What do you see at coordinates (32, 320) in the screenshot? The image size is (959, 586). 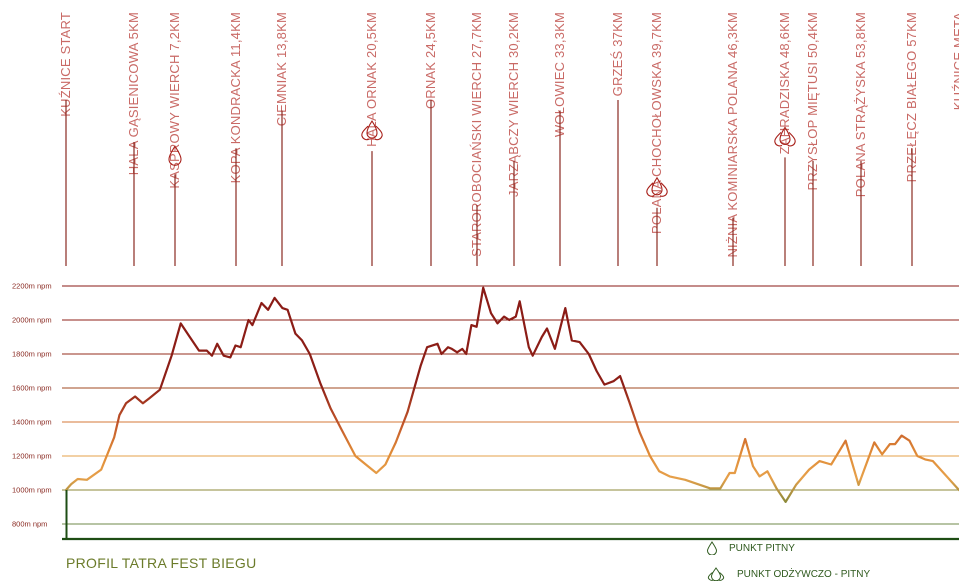 I see `y-tick-label: 2000m npm` at bounding box center [32, 320].